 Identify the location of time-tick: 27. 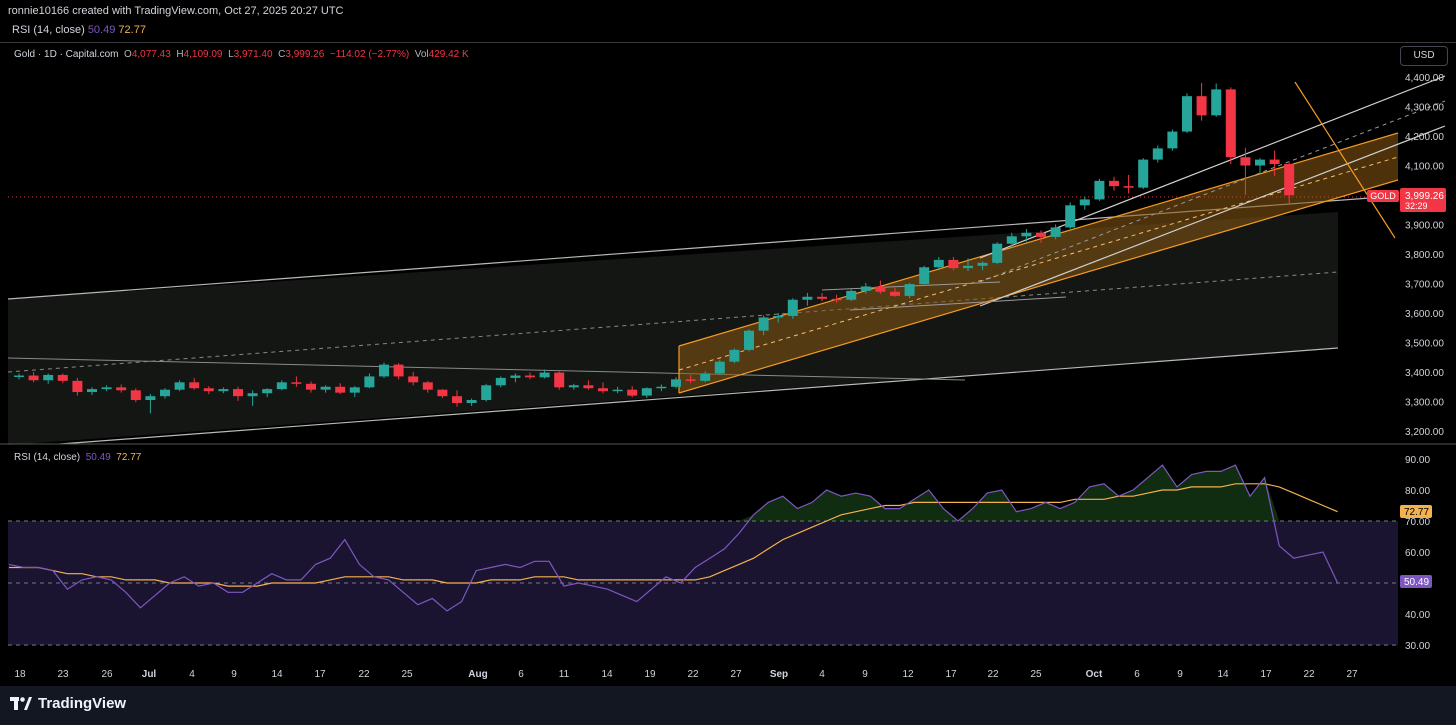
(1352, 674).